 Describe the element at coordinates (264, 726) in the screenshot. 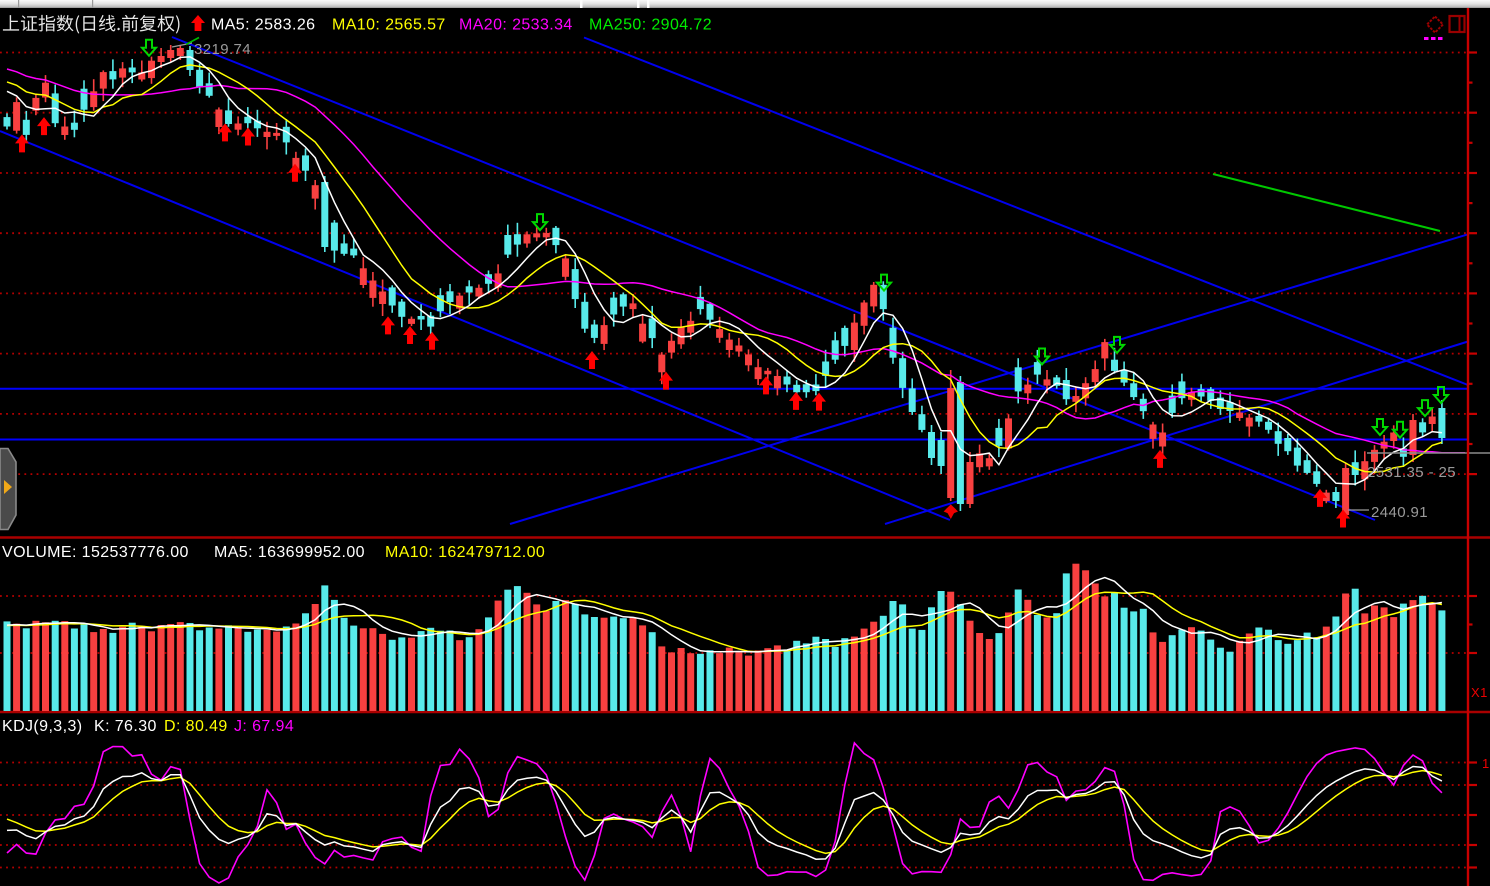

I see `svg-text: J: 67.94` at that location.